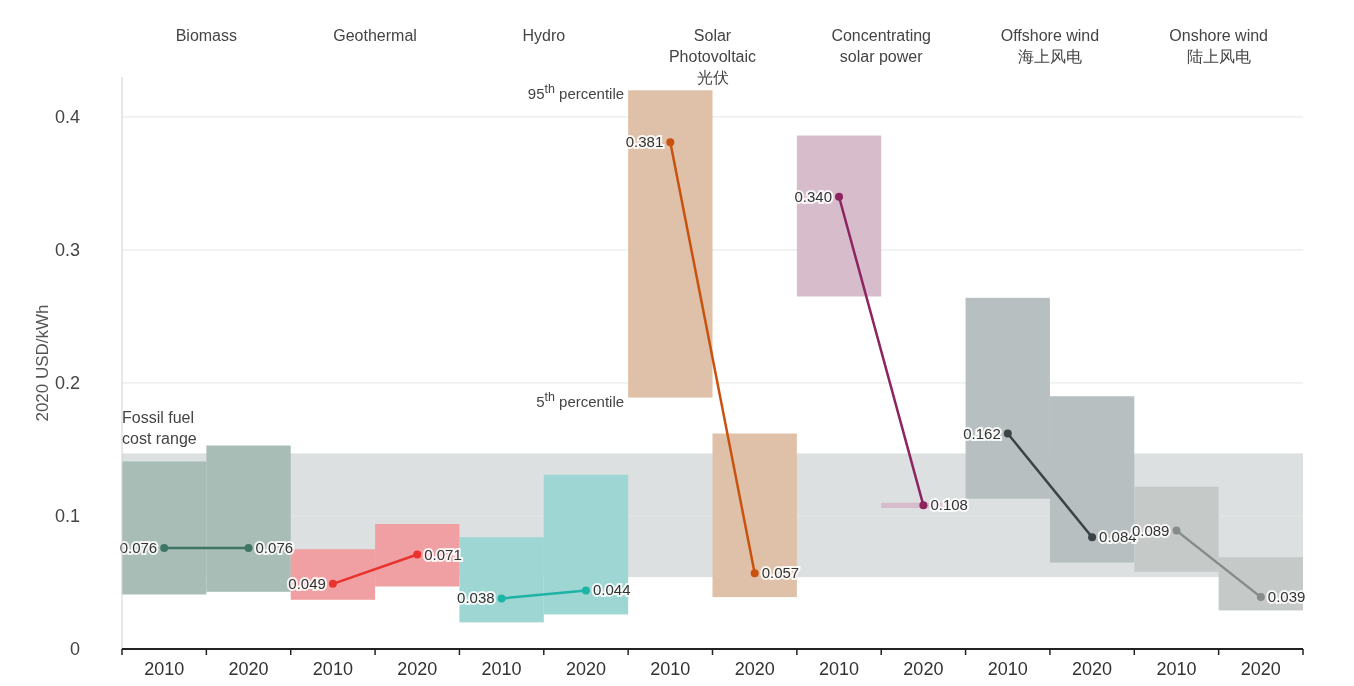 The height and width of the screenshot is (686, 1354). I want to click on data-label: 0.381, so click(644, 142).